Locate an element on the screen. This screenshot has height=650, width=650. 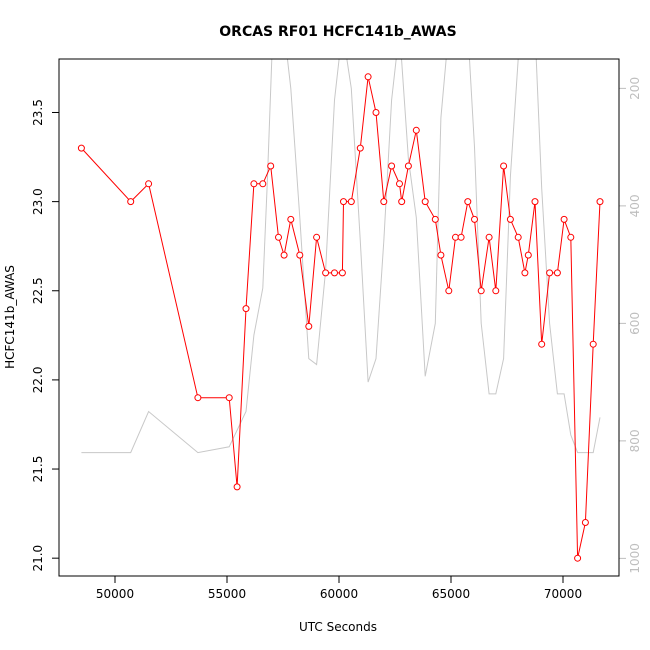
y2-tick-label: 800 is located at coordinates (635, 440).